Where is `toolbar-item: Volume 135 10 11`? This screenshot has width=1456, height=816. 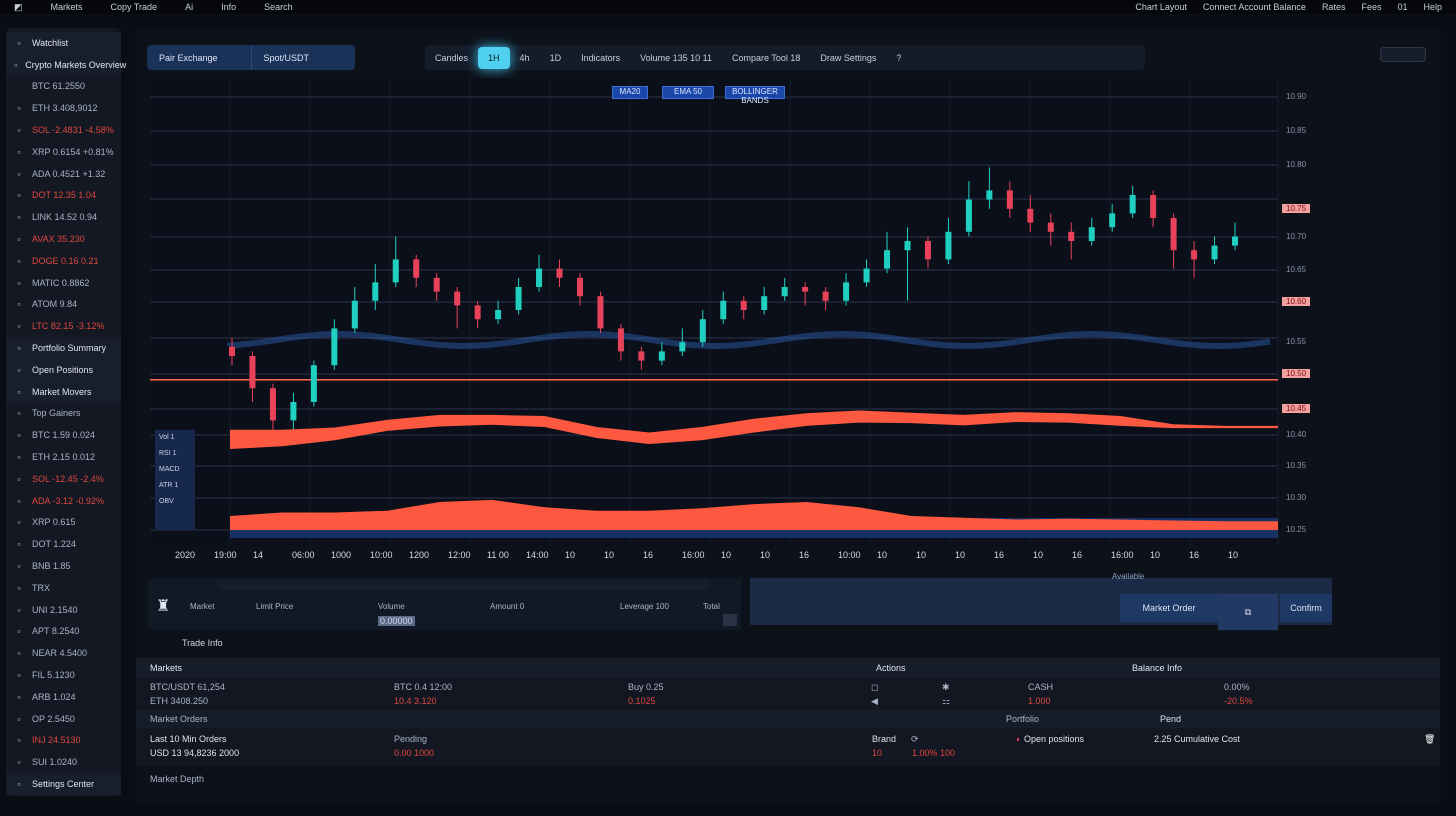
toolbar-item: Volume 135 10 11 is located at coordinates (676, 57).